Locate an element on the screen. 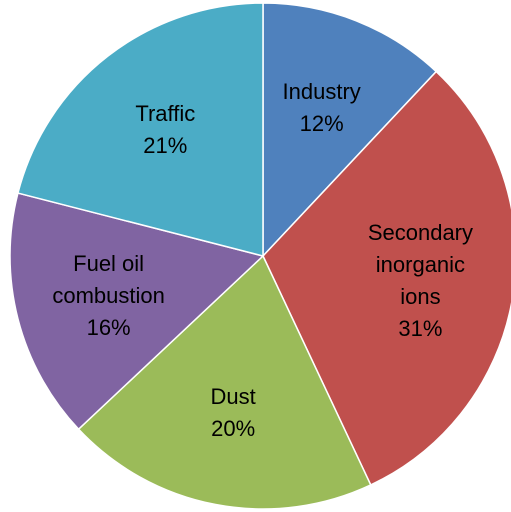 This screenshot has height=512, width=511. slice-label: Secondary inorganic ions 31% is located at coordinates (420, 281).